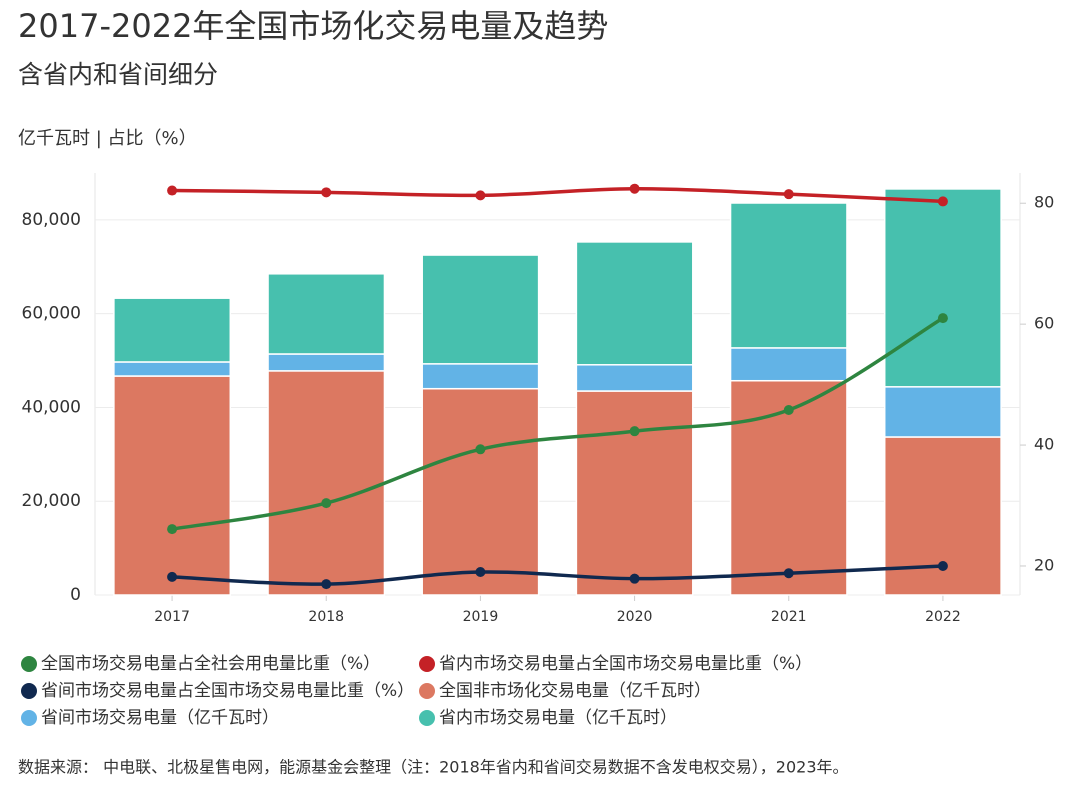 The width and height of the screenshot is (1080, 788). What do you see at coordinates (575, 691) in the screenshot?
I see `legend-label: 全国非市场化交易电量（亿千瓦时）` at bounding box center [575, 691].